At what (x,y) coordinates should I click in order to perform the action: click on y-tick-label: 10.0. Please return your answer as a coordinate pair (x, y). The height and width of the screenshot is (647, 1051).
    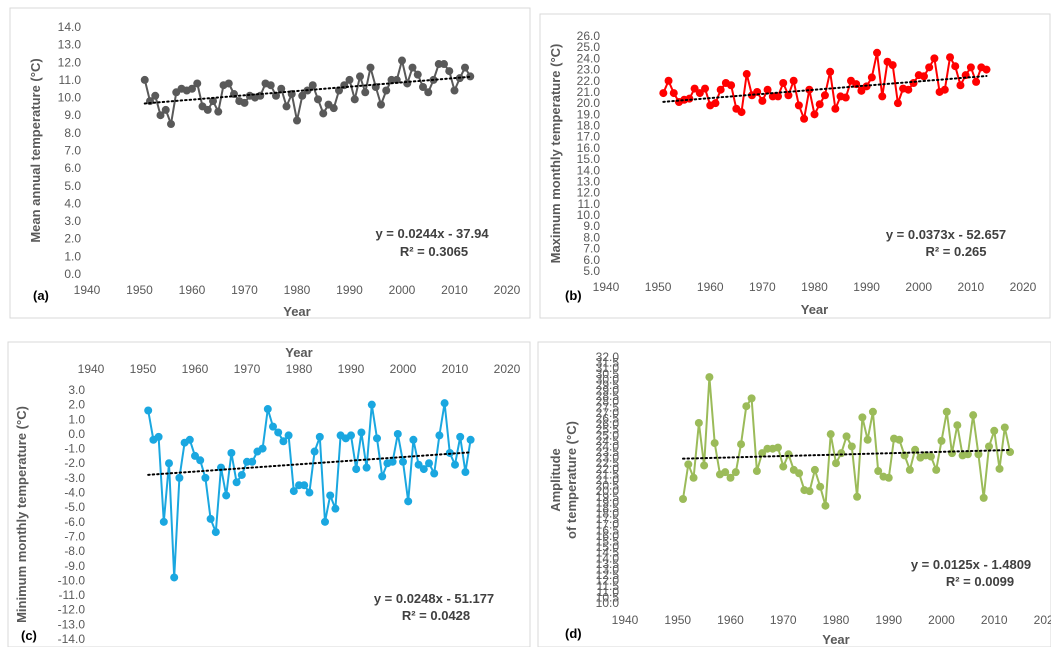
    Looking at the image, I should click on (589, 215).